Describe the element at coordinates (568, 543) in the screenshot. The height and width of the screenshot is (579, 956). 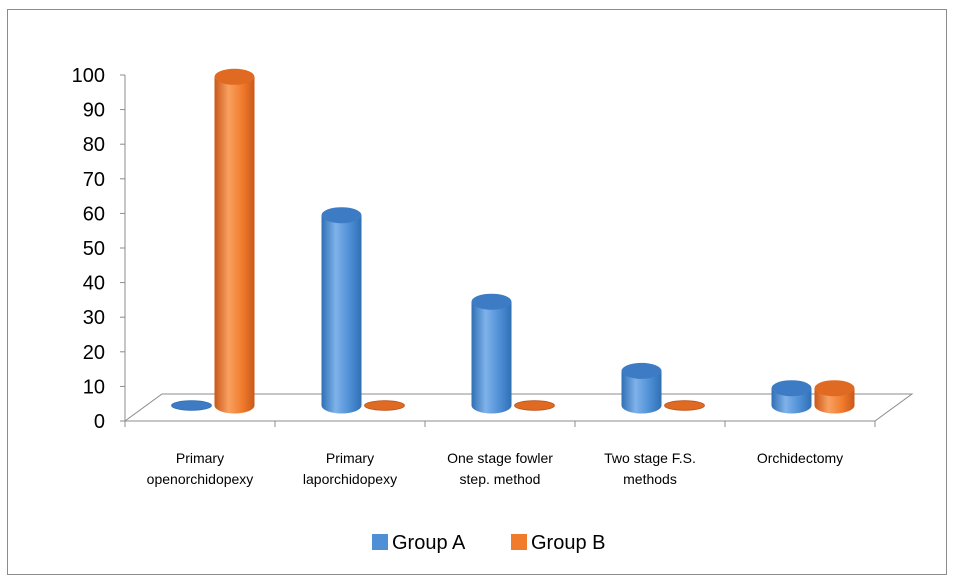
I see `legend-label: Group B` at that location.